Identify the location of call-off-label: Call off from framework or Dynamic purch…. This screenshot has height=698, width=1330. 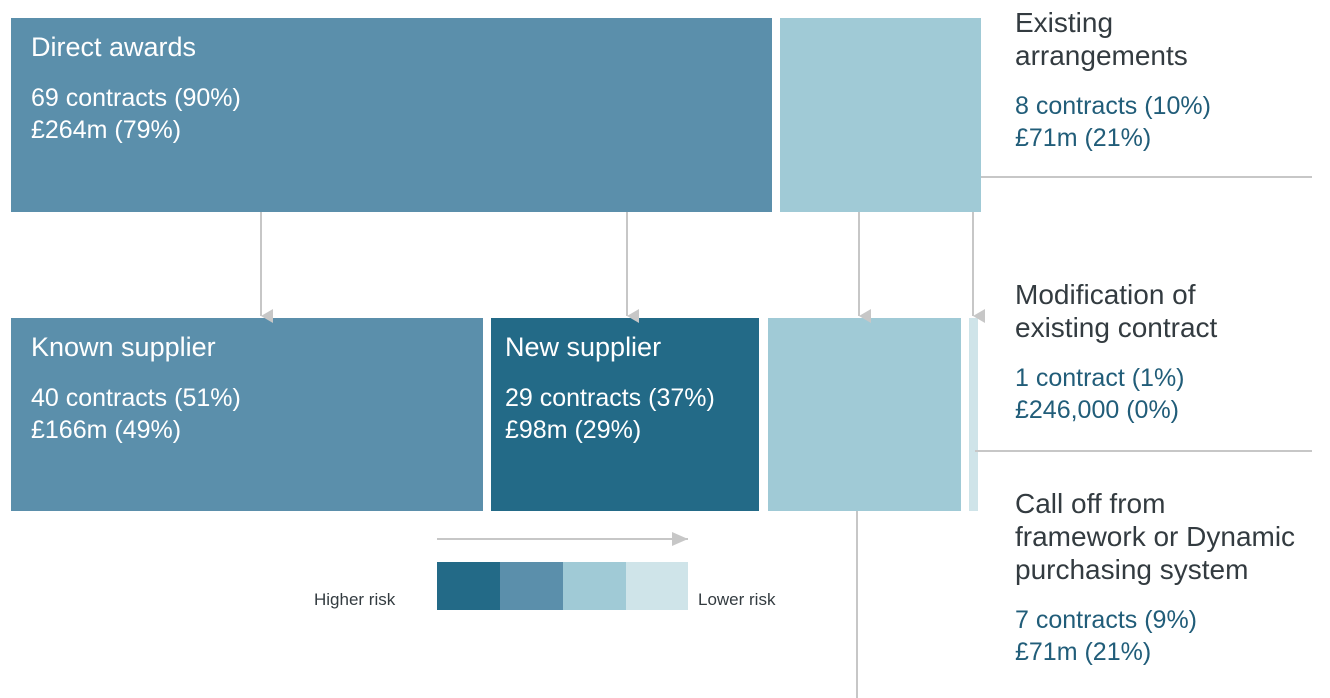
(1155, 577).